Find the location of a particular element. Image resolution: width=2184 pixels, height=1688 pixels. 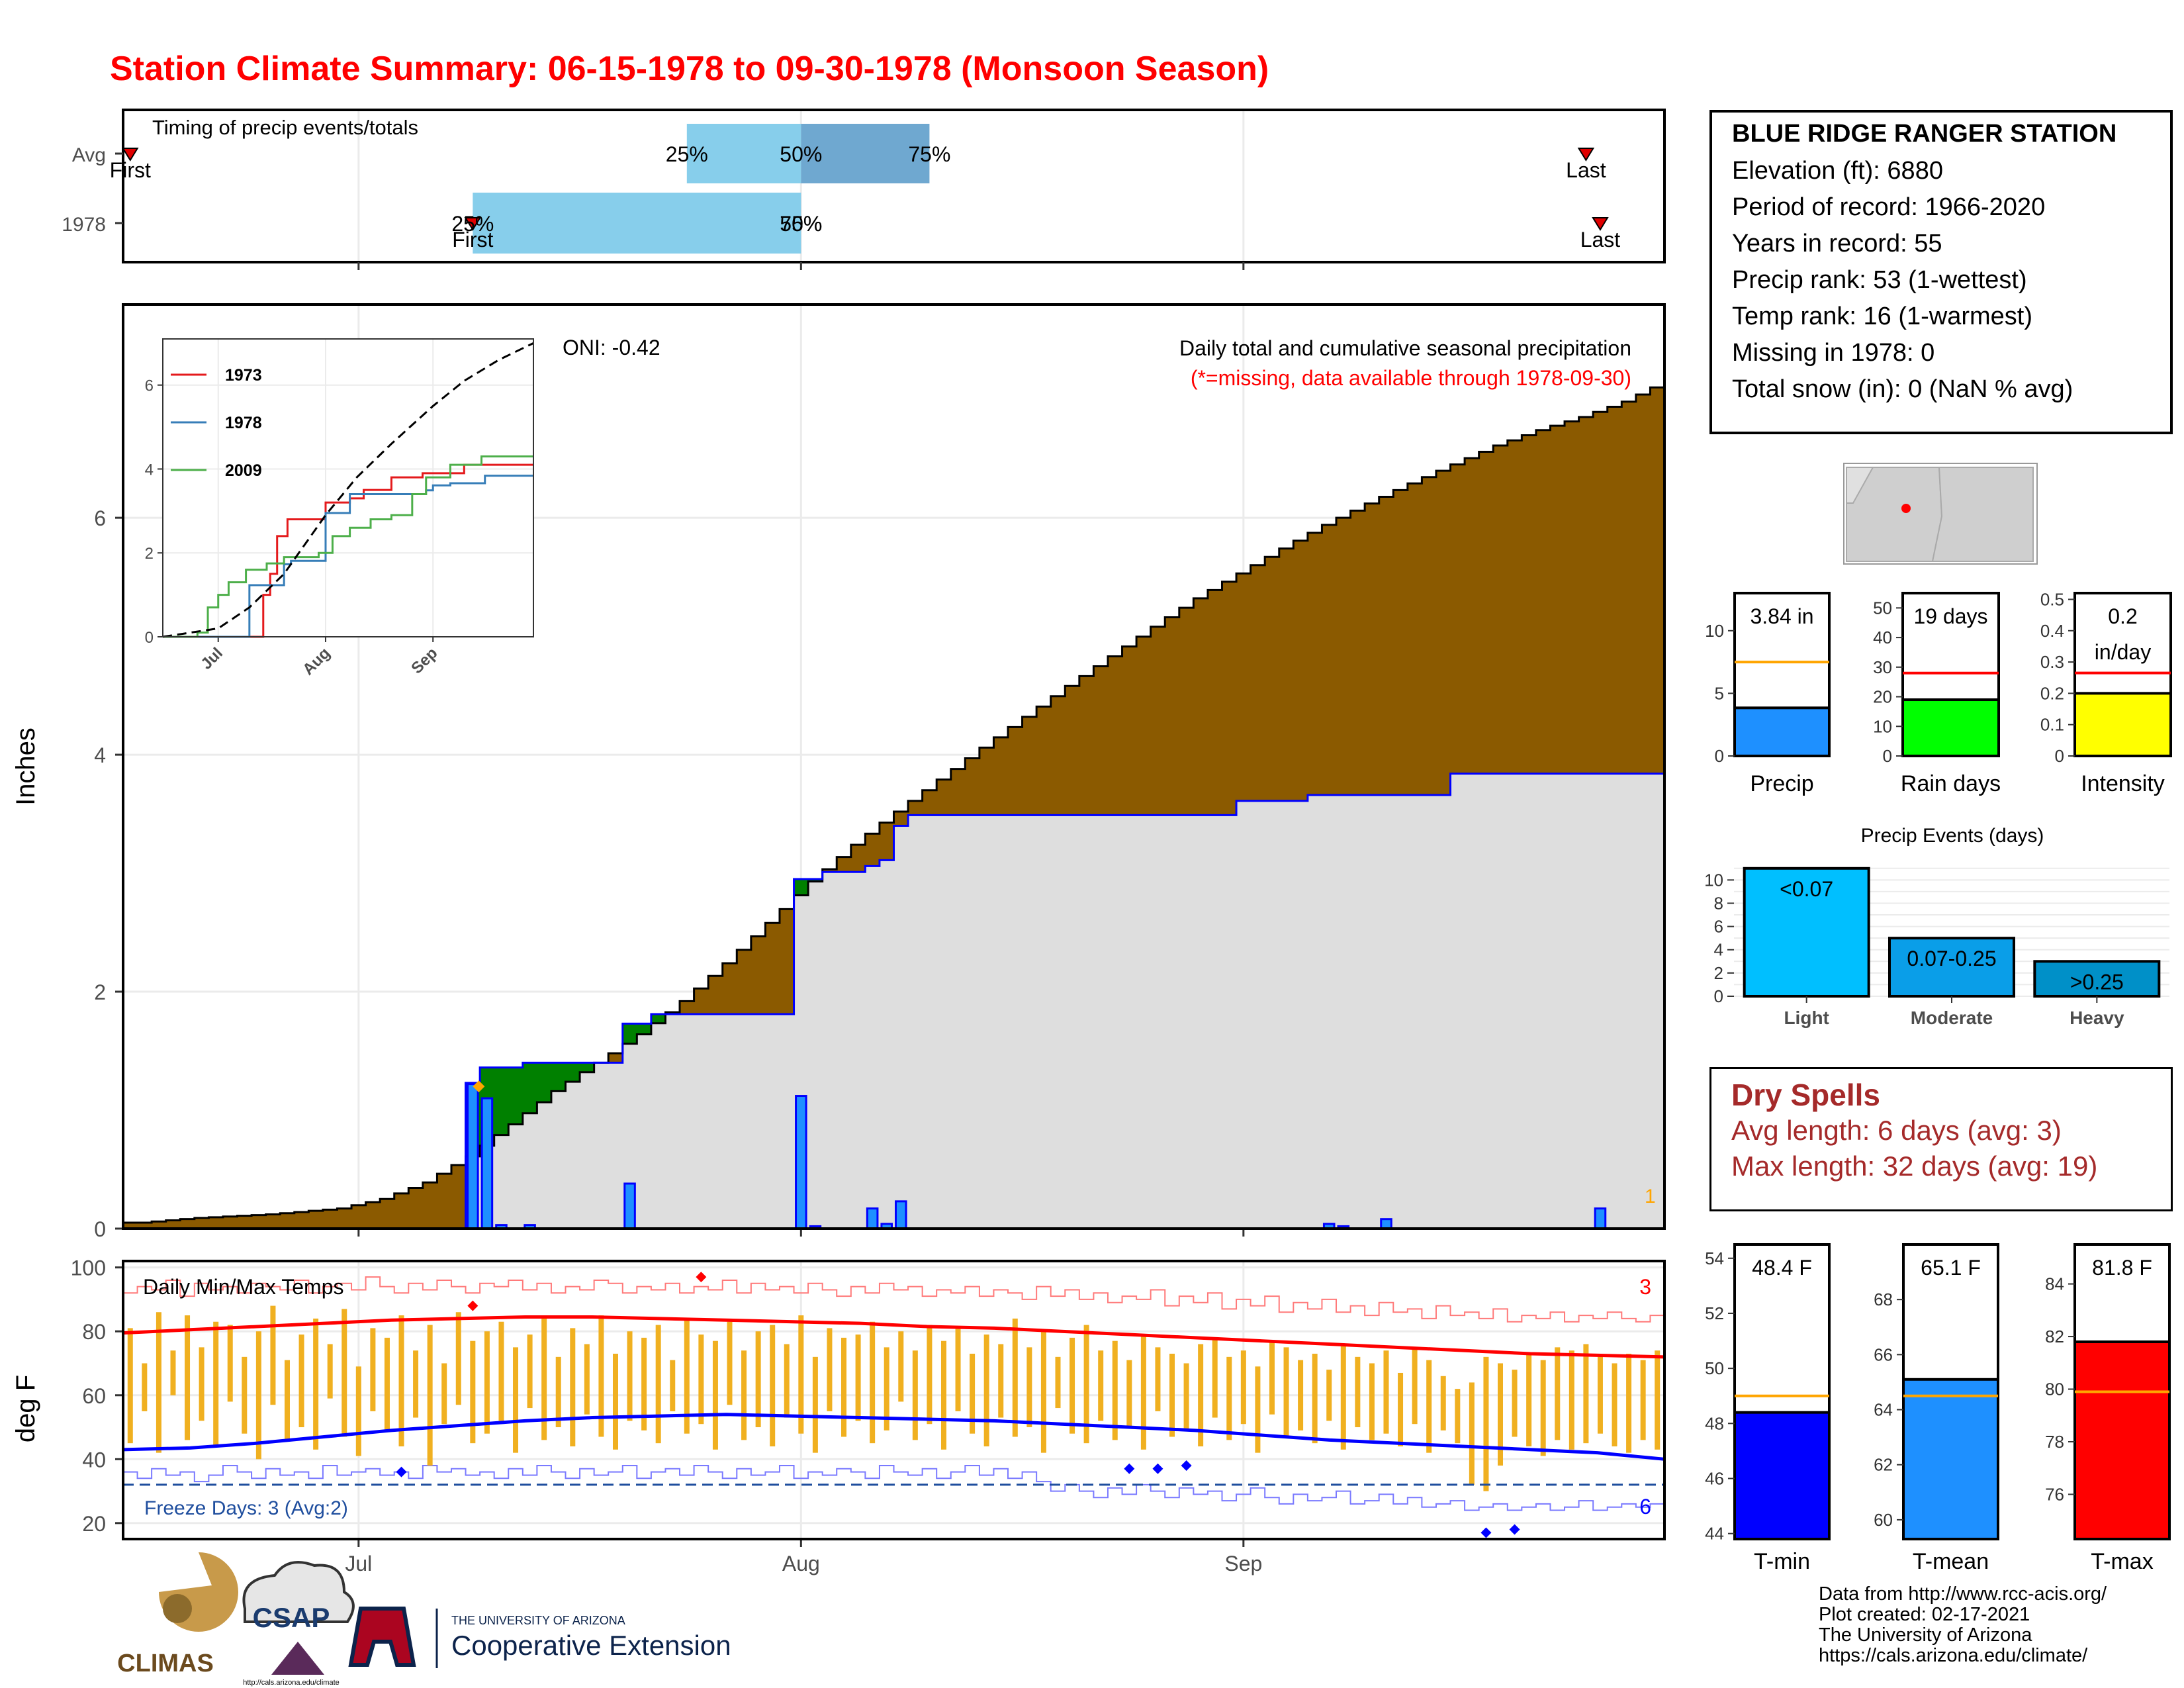

map-state-nm is located at coordinates (1982, 514).